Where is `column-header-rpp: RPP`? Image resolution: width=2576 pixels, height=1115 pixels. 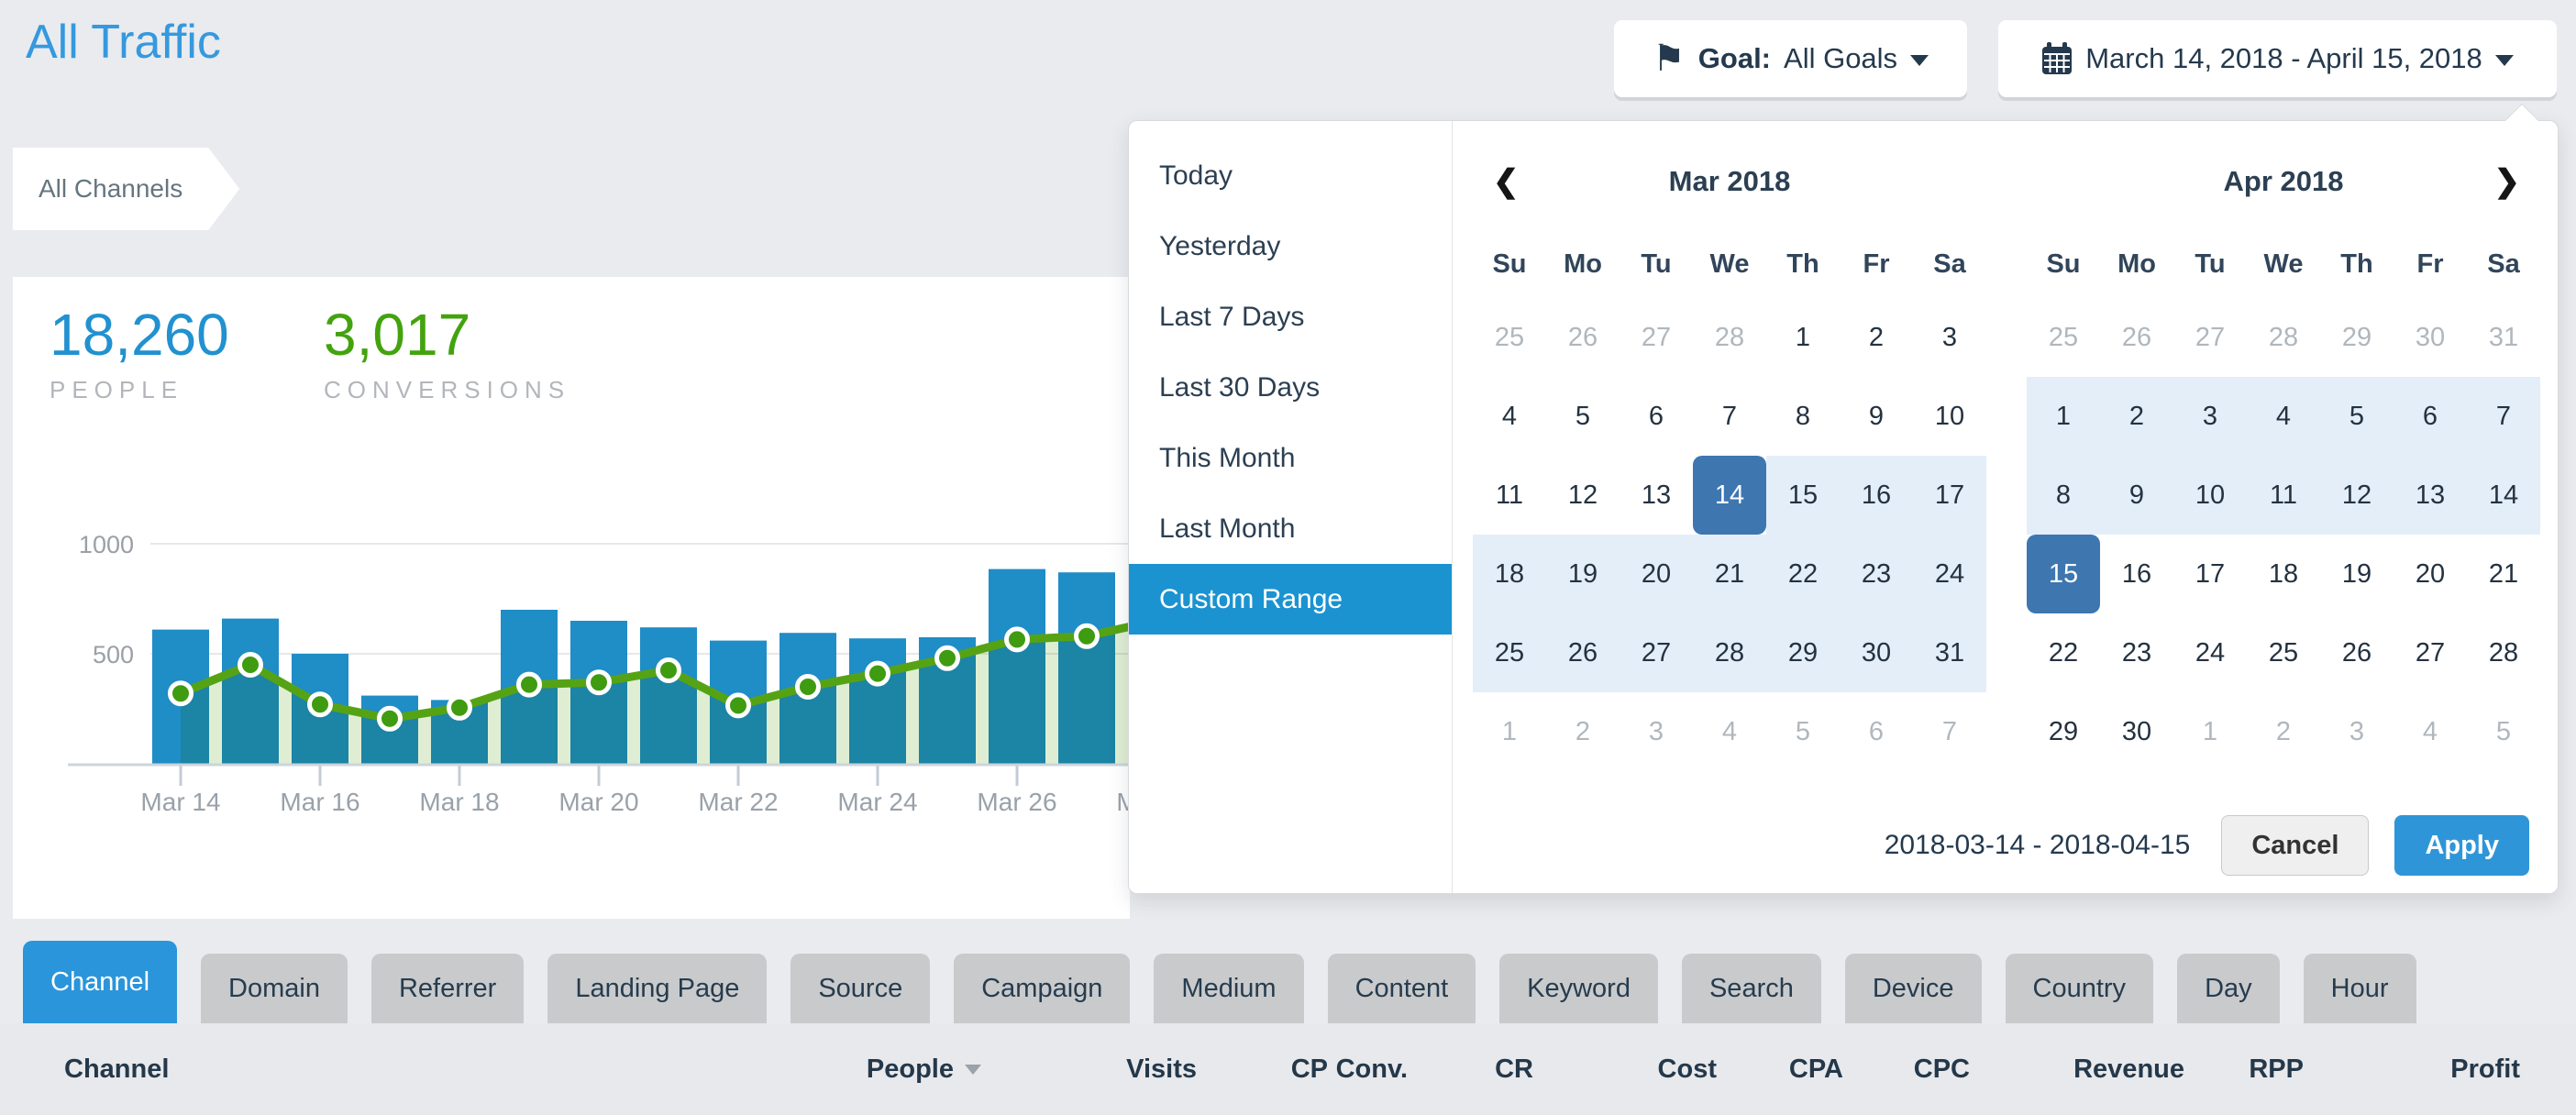
column-header-rpp: RPP is located at coordinates (2276, 1069).